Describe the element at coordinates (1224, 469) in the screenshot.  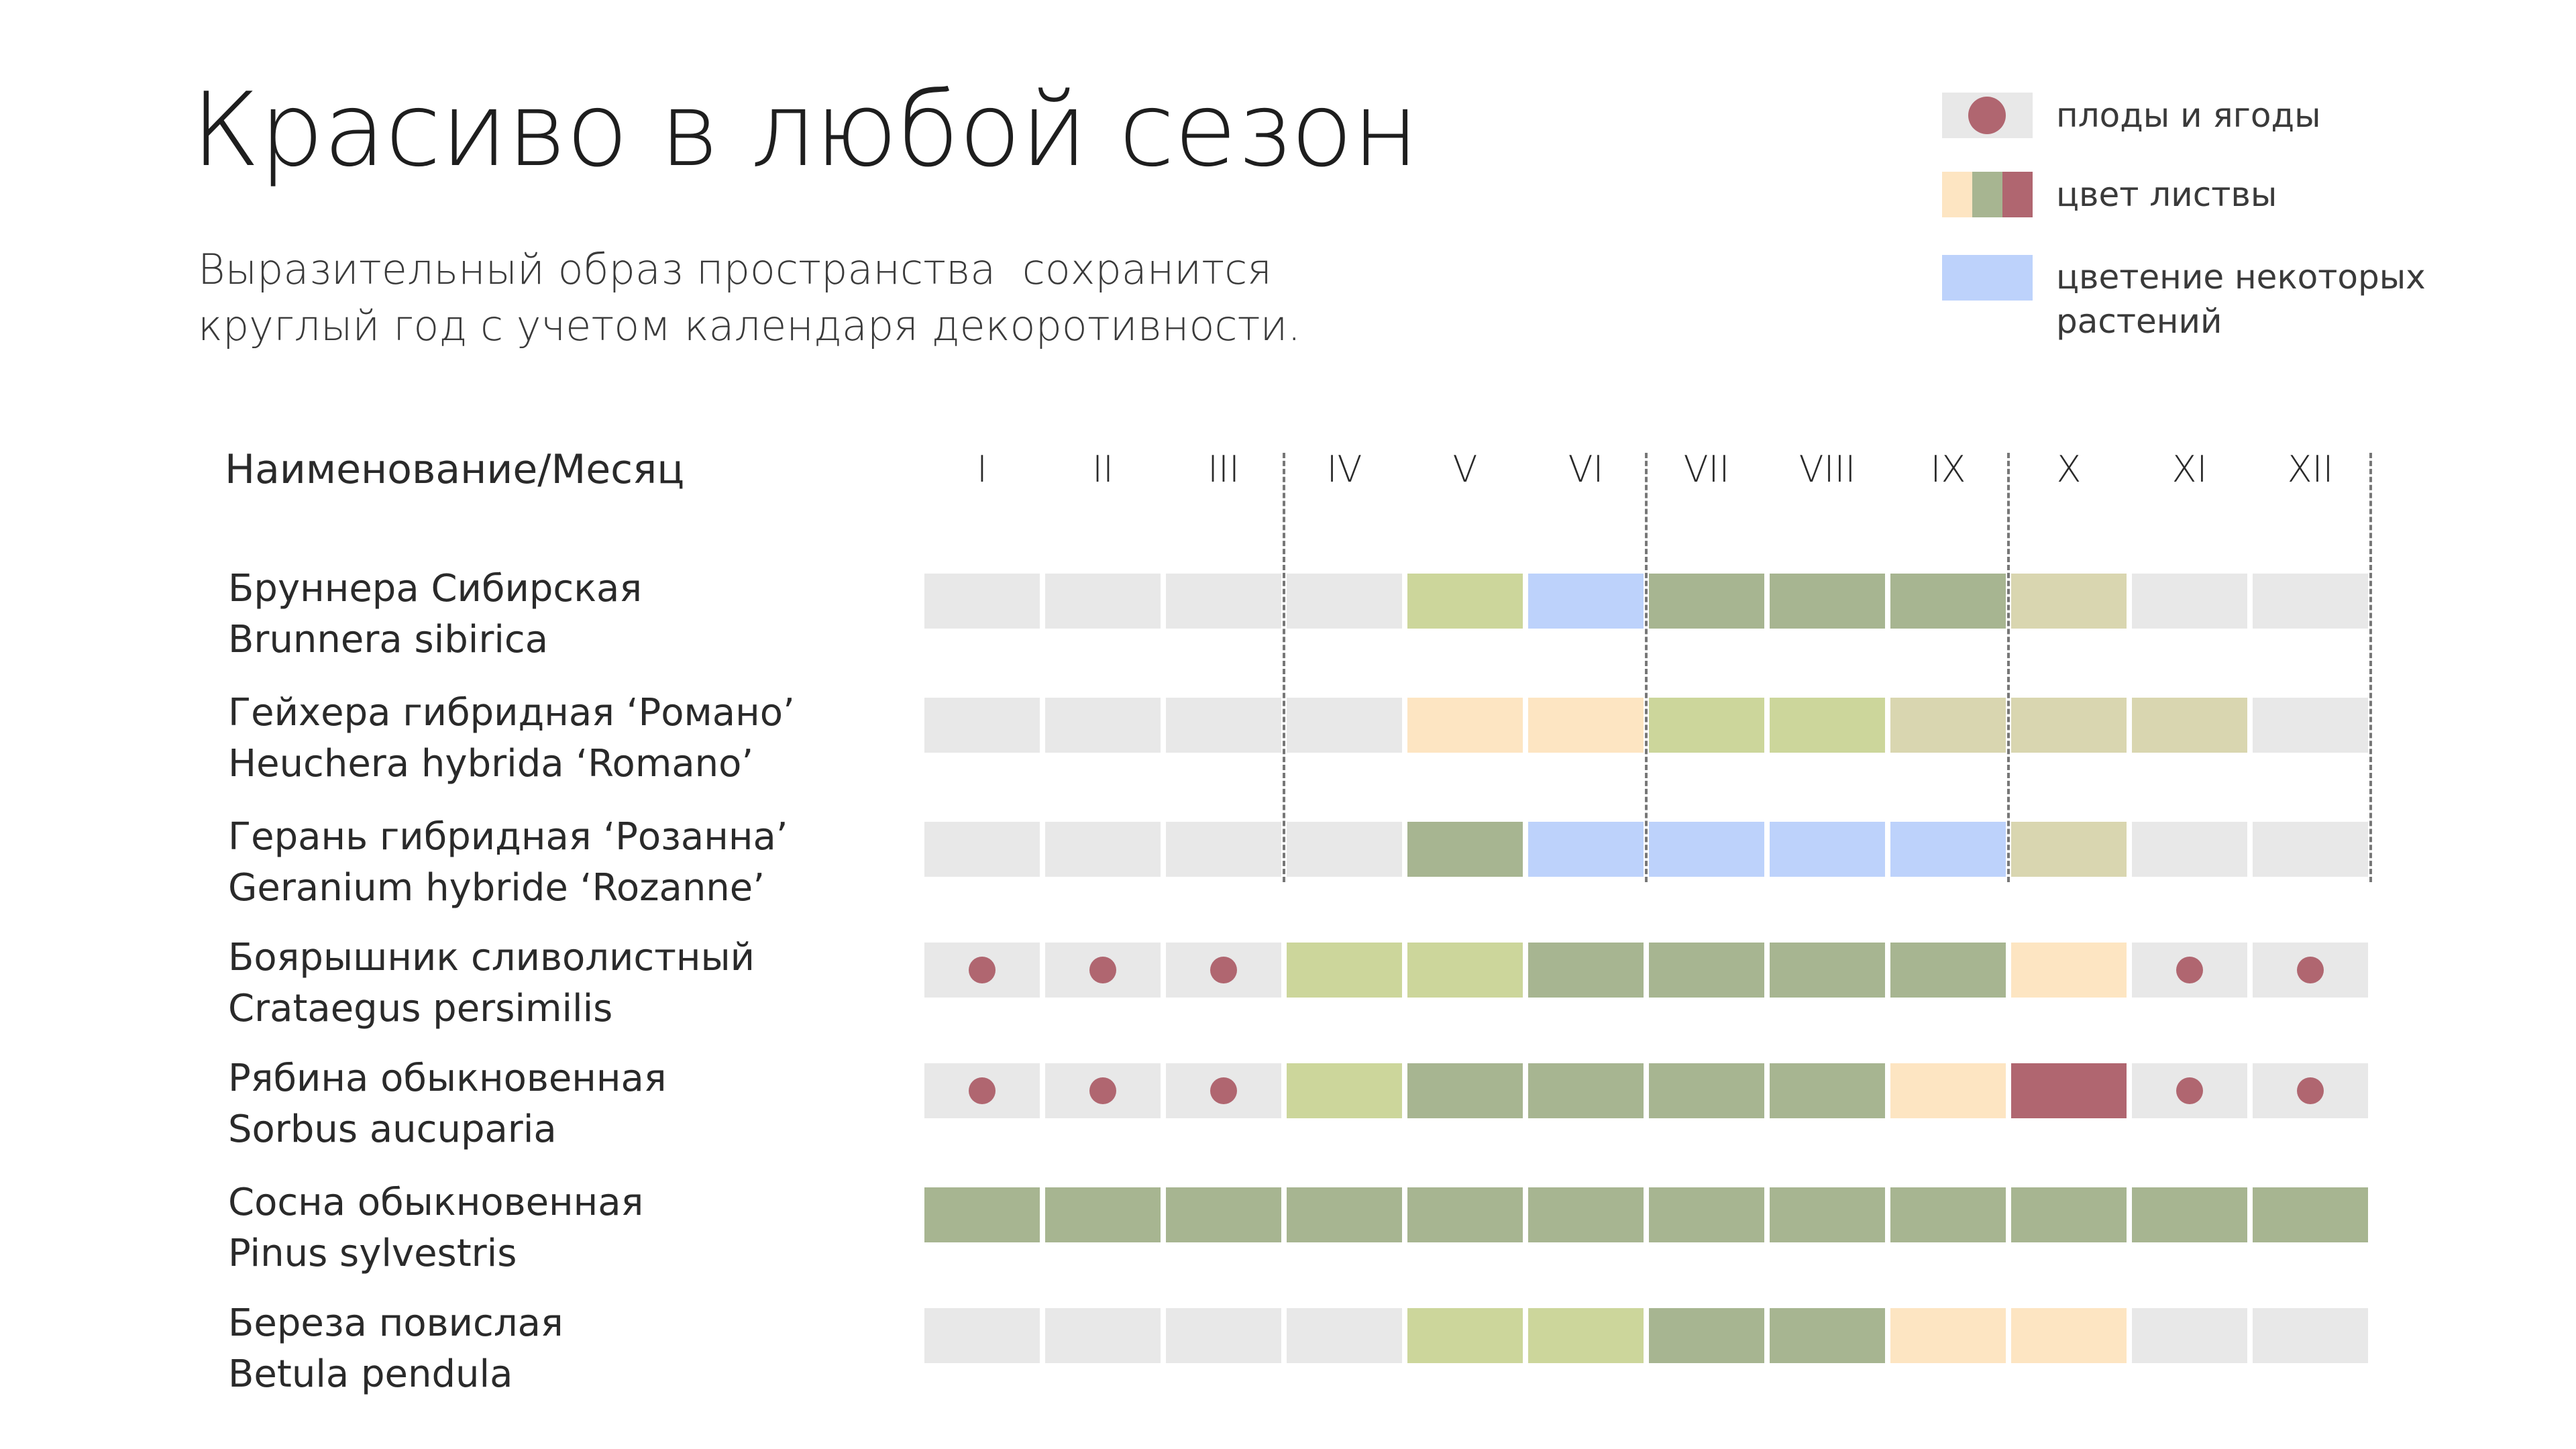
I see `month-label-III: III` at that location.